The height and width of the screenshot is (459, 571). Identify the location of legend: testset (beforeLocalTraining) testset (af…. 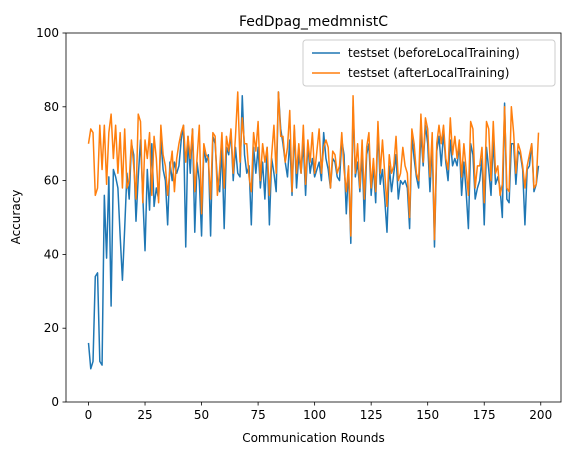
(429, 63).